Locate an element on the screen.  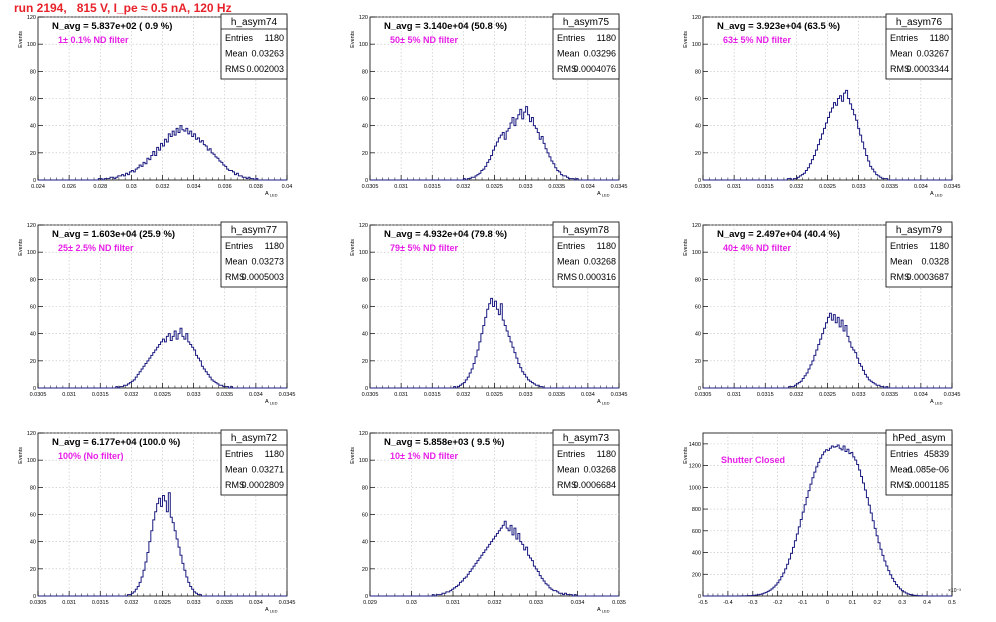
x-tick-label: -0.2 is located at coordinates (777, 603).